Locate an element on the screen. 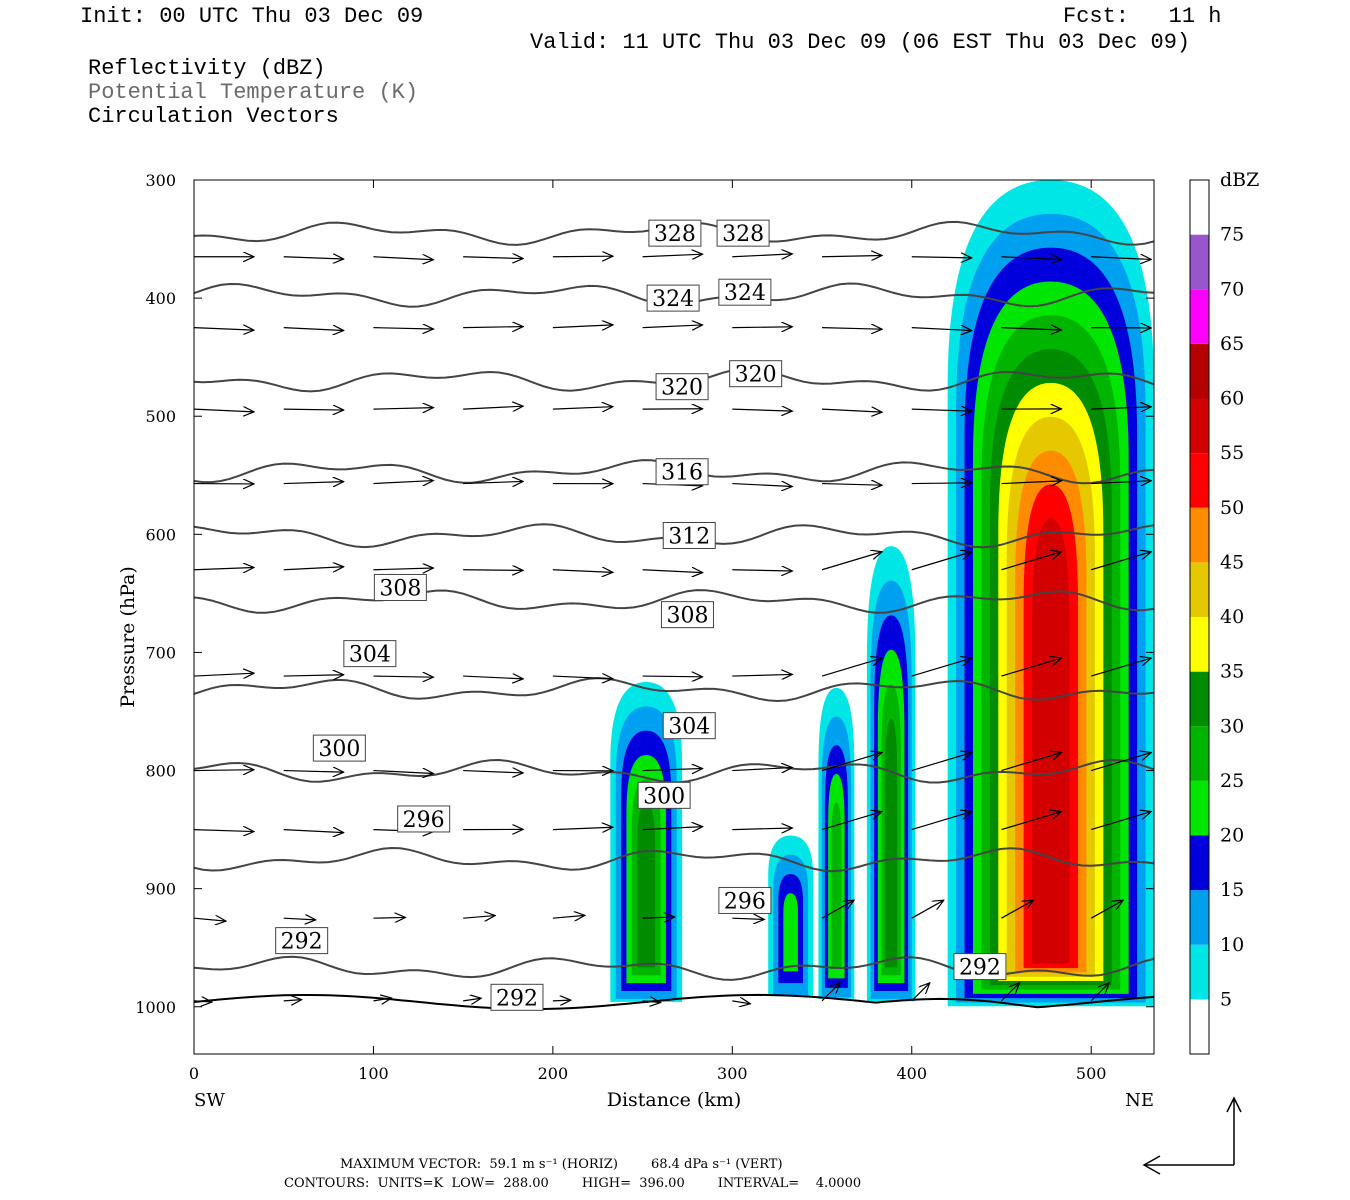 This screenshot has width=1350, height=1200. colorbar-label-5: 5 is located at coordinates (1226, 999).